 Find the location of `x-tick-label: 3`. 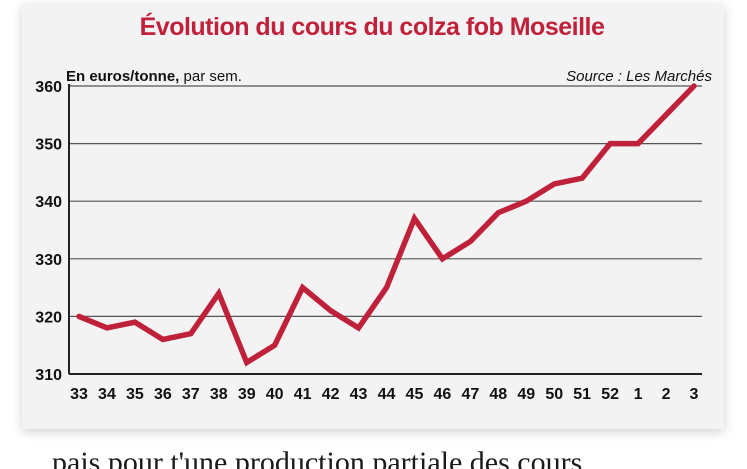

x-tick-label: 3 is located at coordinates (694, 394).